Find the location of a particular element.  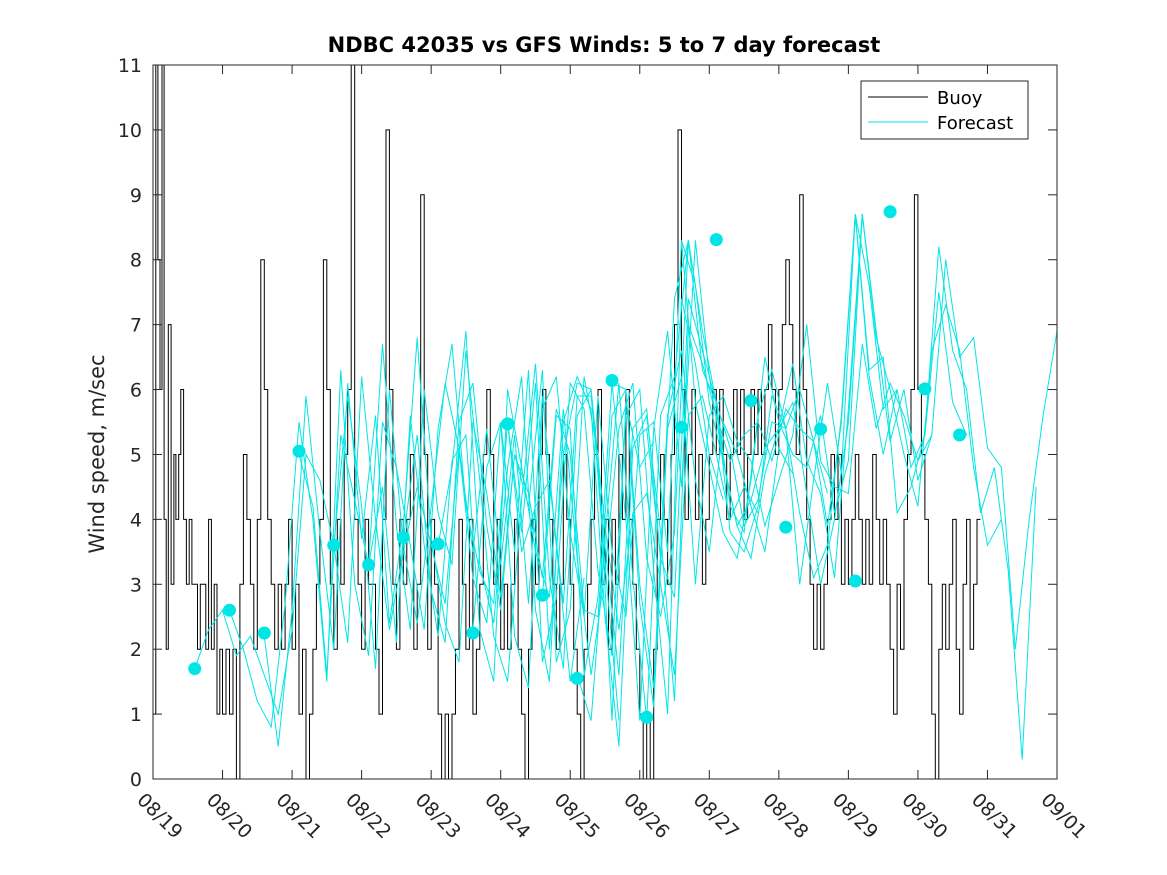

y-tick-label: 6 is located at coordinates (136, 391).